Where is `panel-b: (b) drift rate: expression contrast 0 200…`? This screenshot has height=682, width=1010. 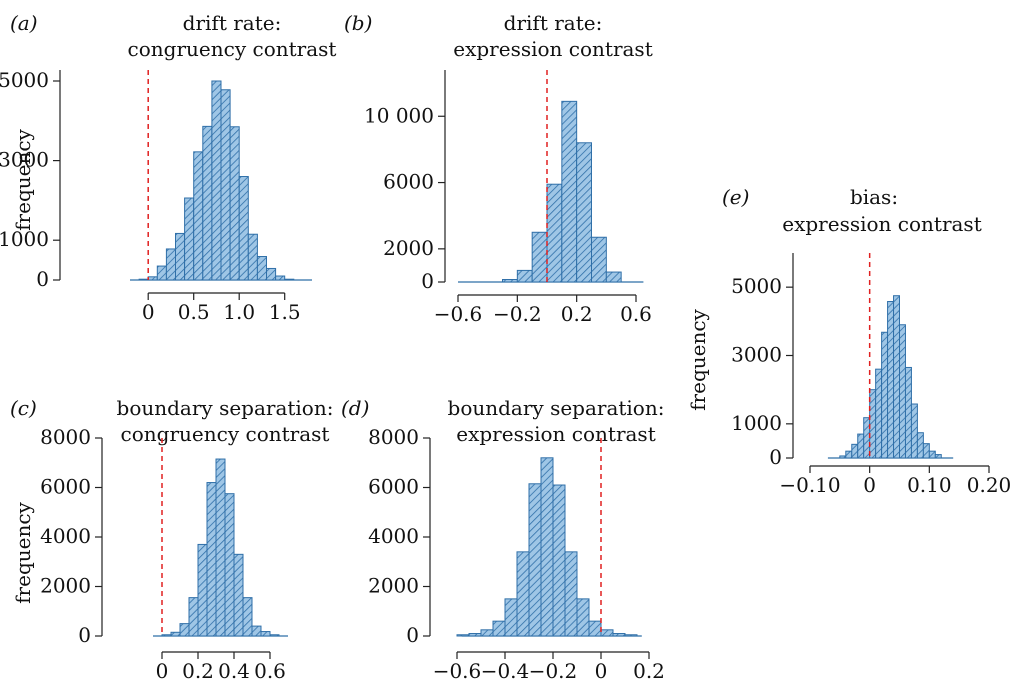 panel-b: (b) drift rate: expression contrast 0 200… is located at coordinates (498, 168).